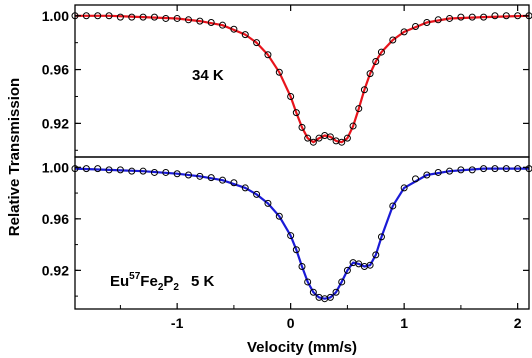 This screenshot has width=532, height=358. Describe the element at coordinates (55, 123) in the screenshot. I see `top-ytick-label: 0.92` at that location.